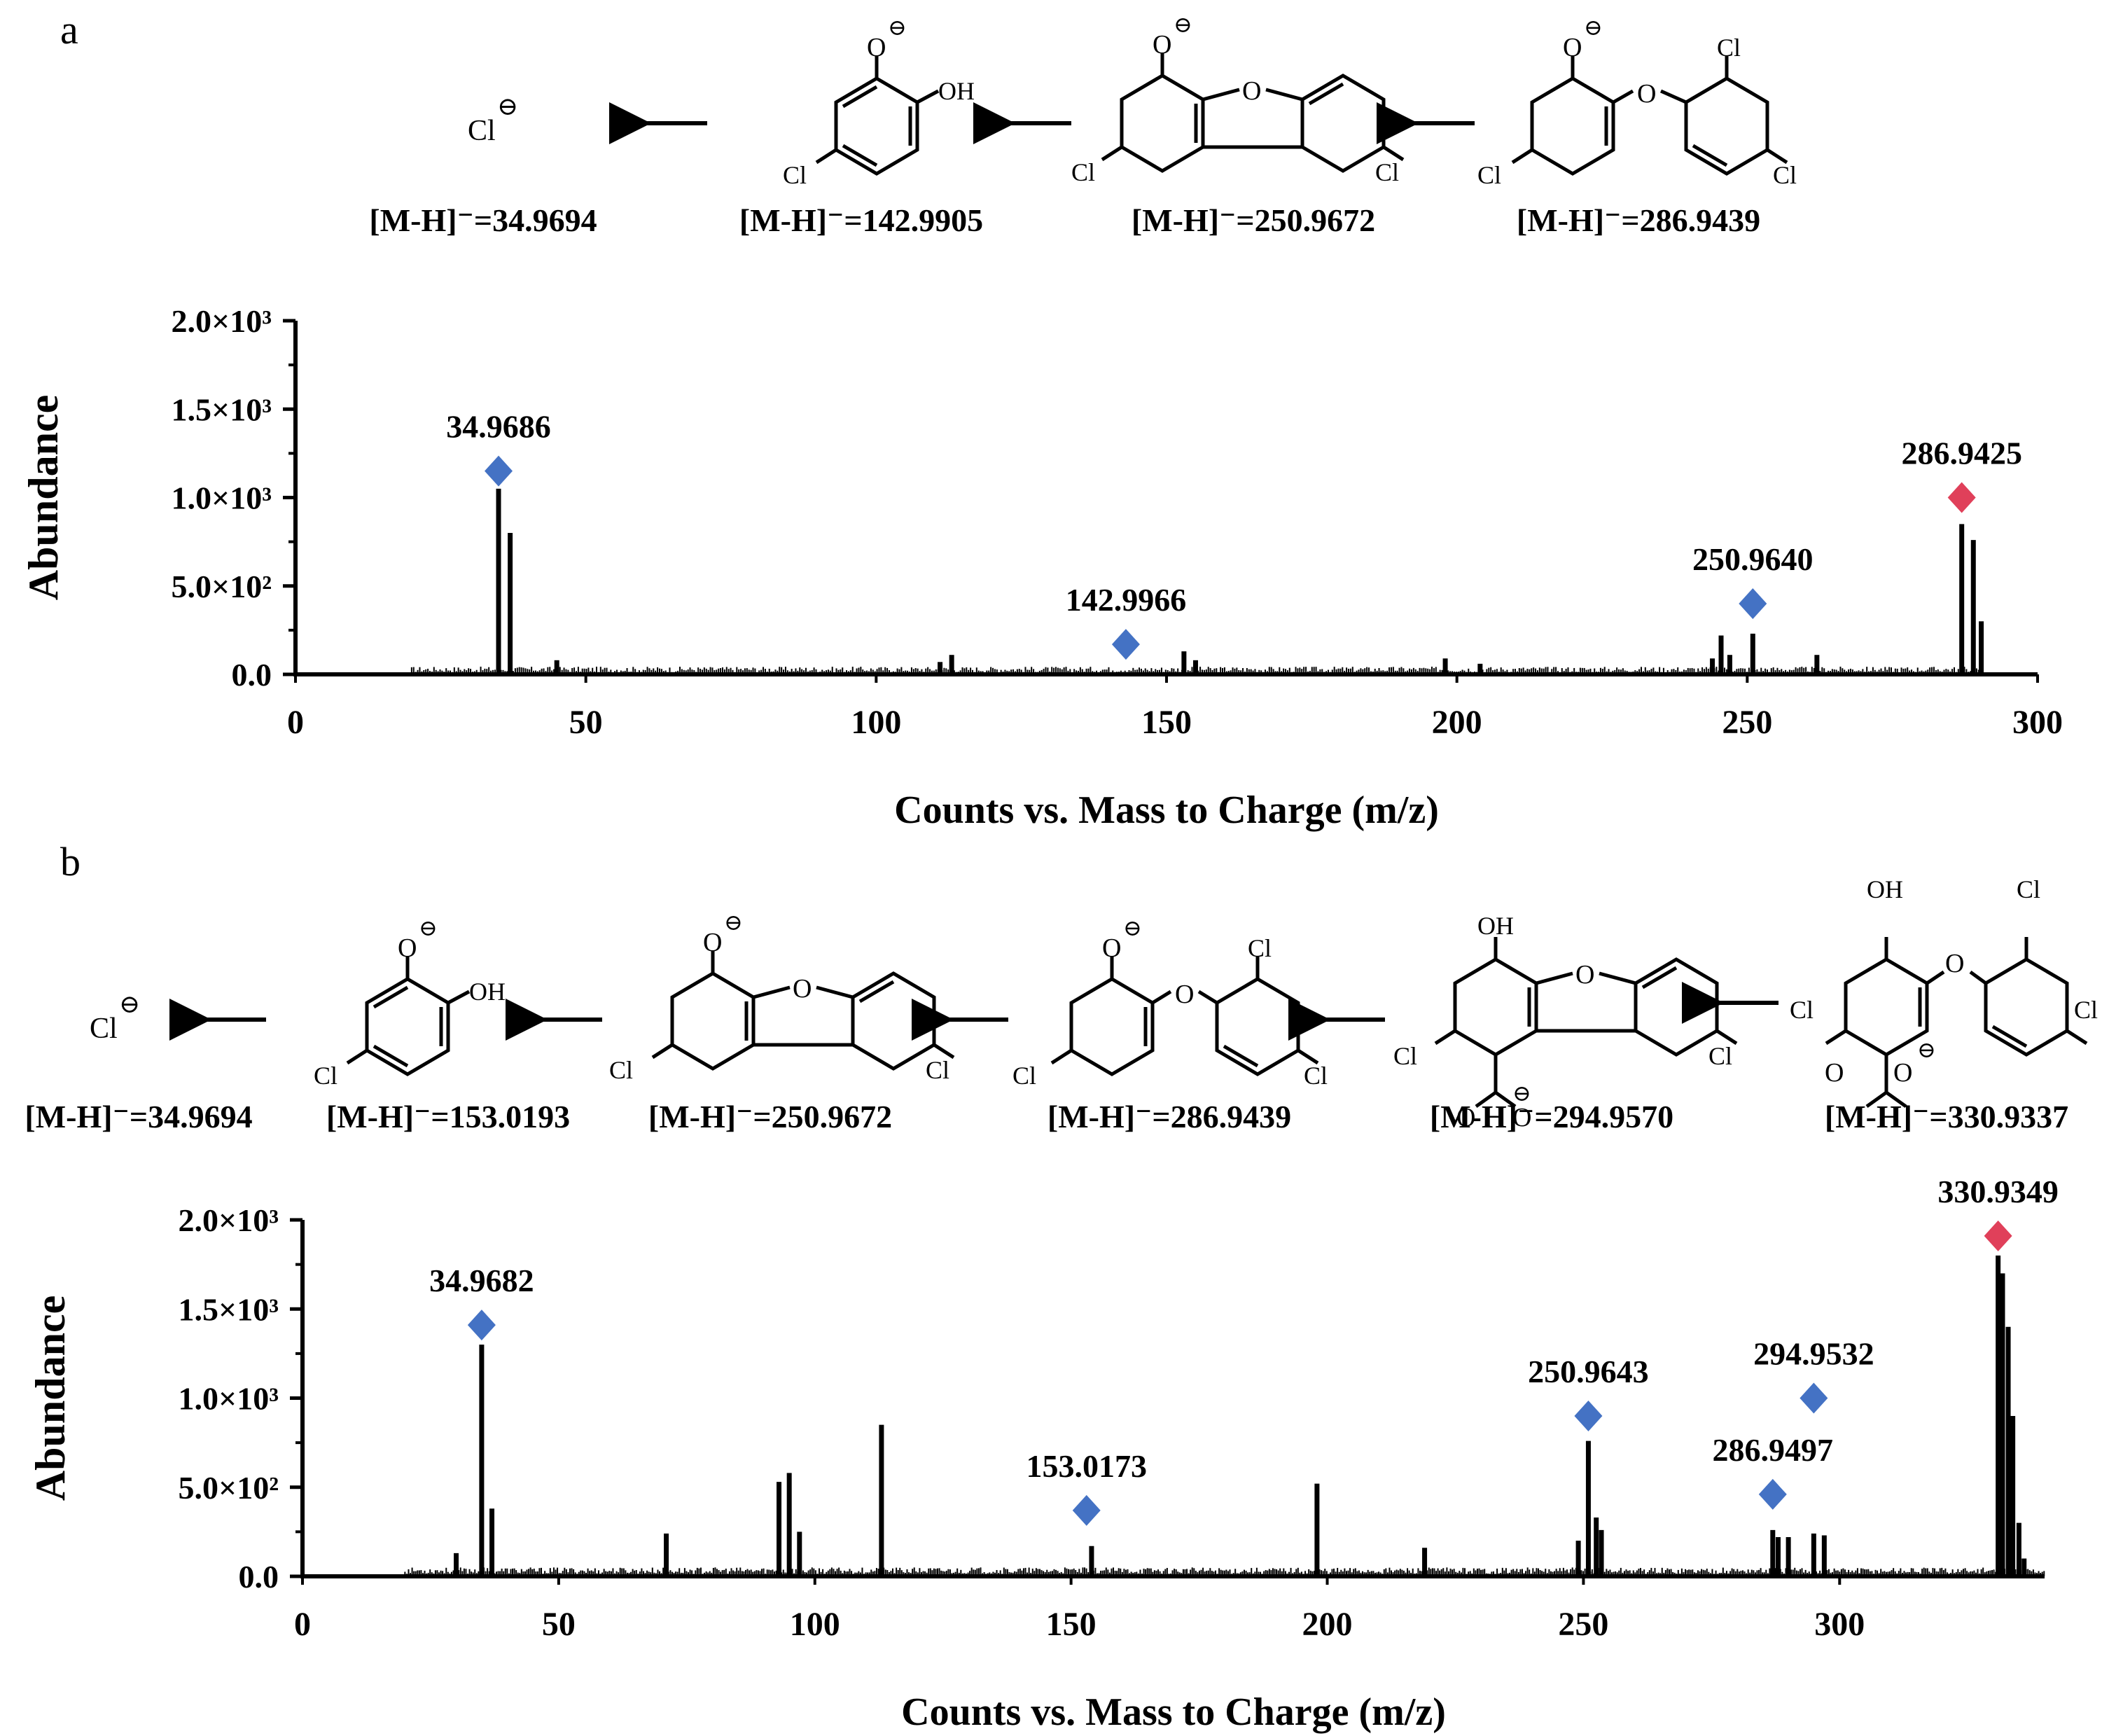 This screenshot has width=2109, height=1736. What do you see at coordinates (1753, 559) in the screenshot?
I see `peak-annotation: 250.9640` at bounding box center [1753, 559].